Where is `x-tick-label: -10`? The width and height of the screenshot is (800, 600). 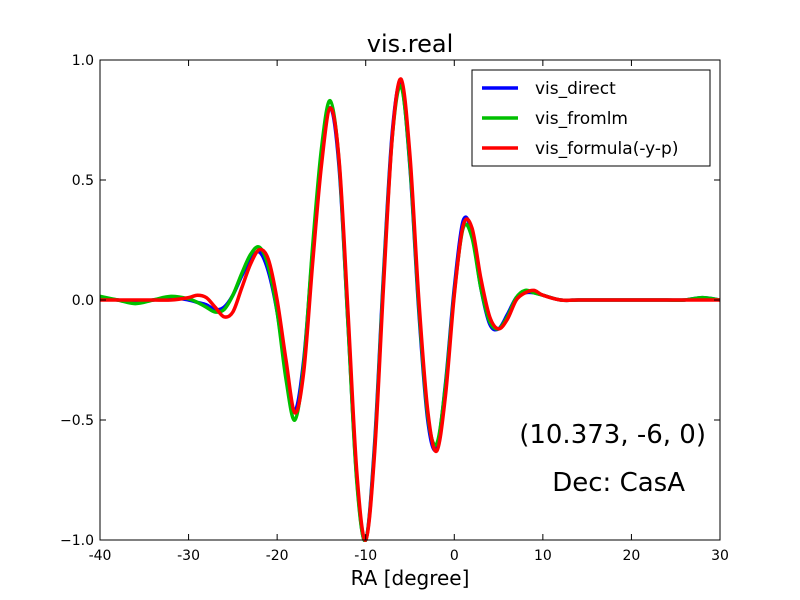
x-tick-label: -10 is located at coordinates (365, 556).